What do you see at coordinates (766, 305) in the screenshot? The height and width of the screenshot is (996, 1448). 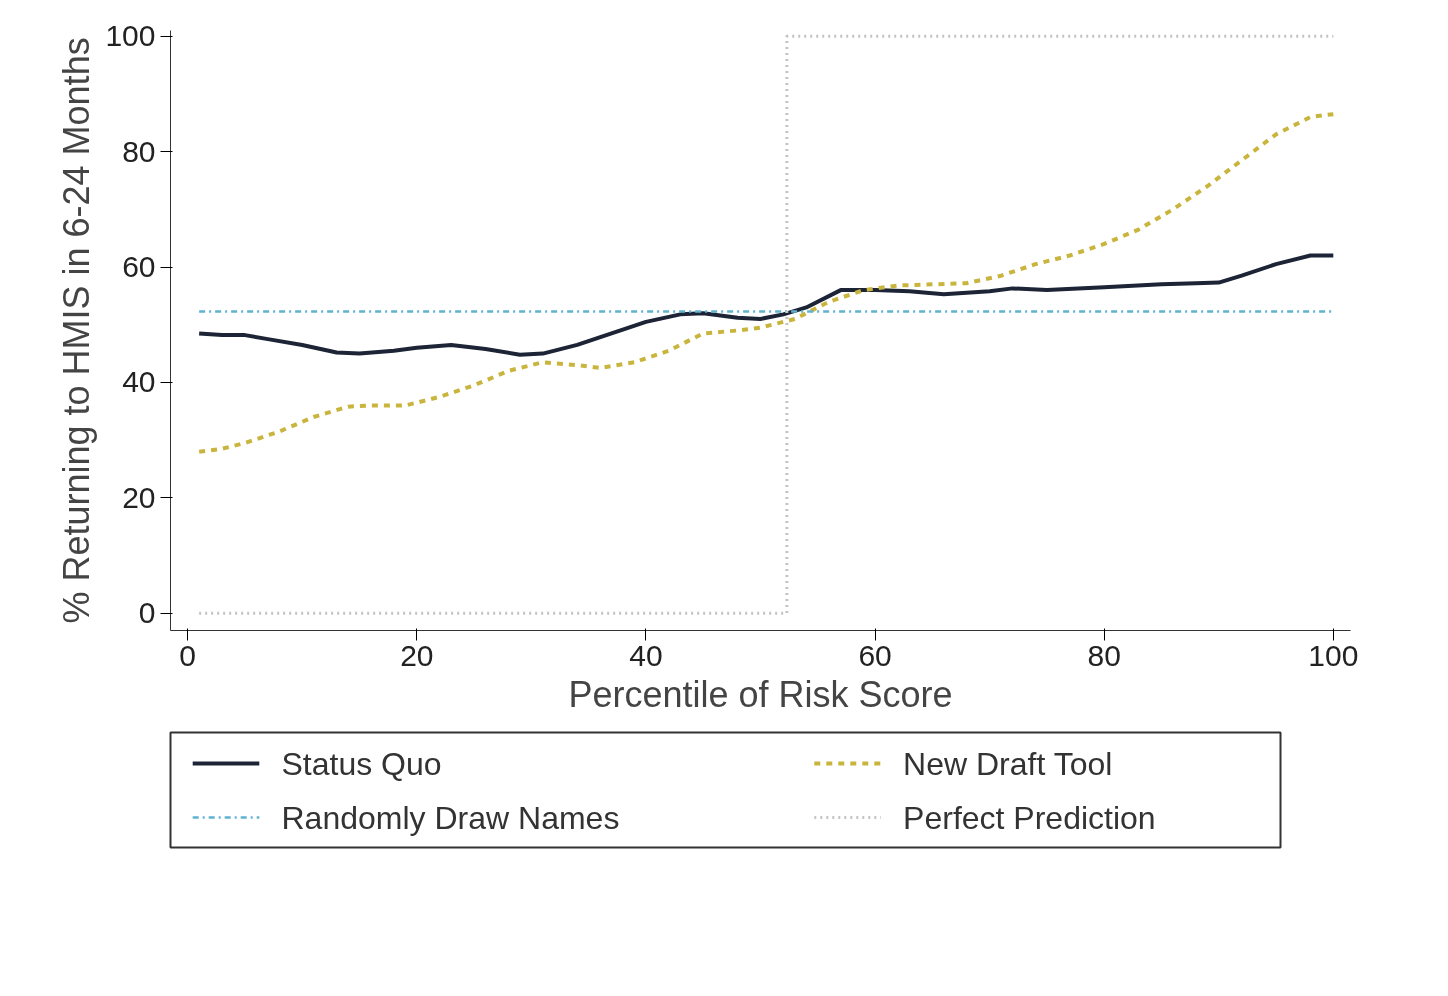 I see `line-series` at bounding box center [766, 305].